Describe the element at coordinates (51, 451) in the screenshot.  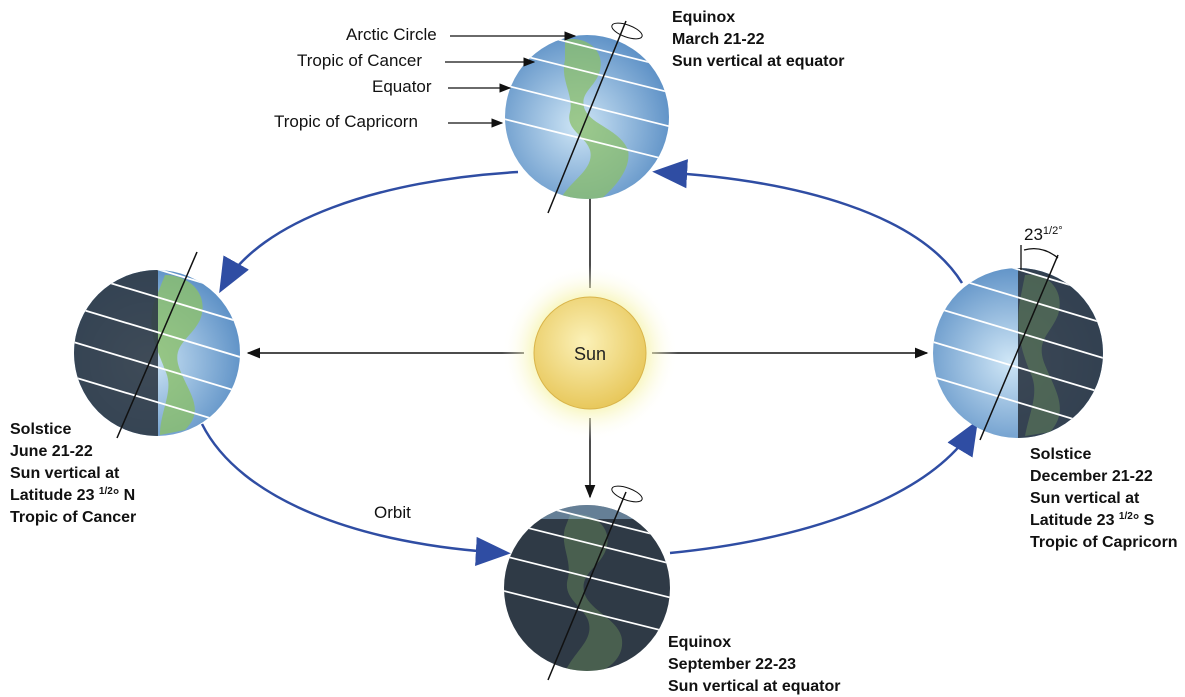
I see `caption-line: June 21-22` at that location.